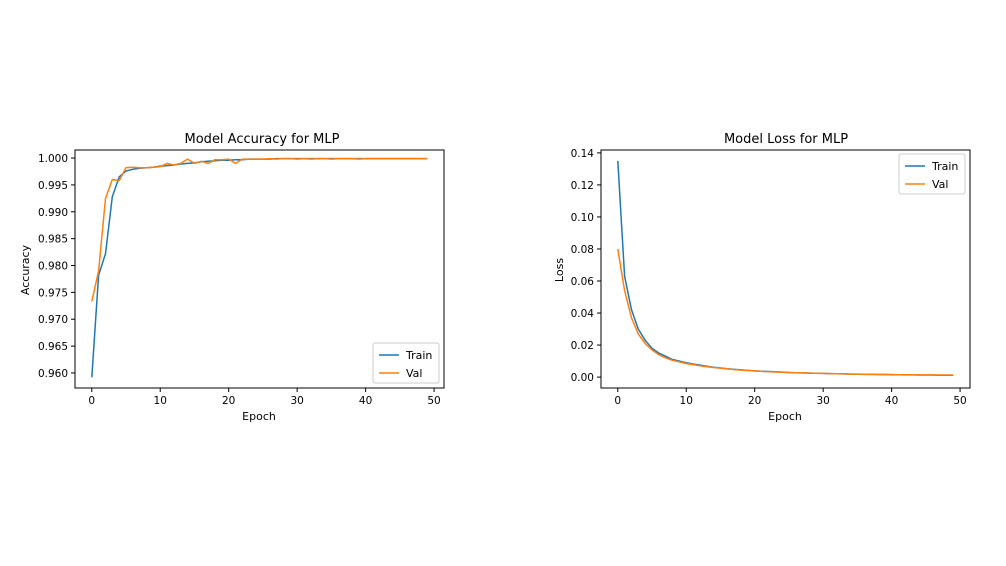 This screenshot has width=1006, height=566. What do you see at coordinates (53, 374) in the screenshot?
I see `y-tick-label: 0.960` at bounding box center [53, 374].